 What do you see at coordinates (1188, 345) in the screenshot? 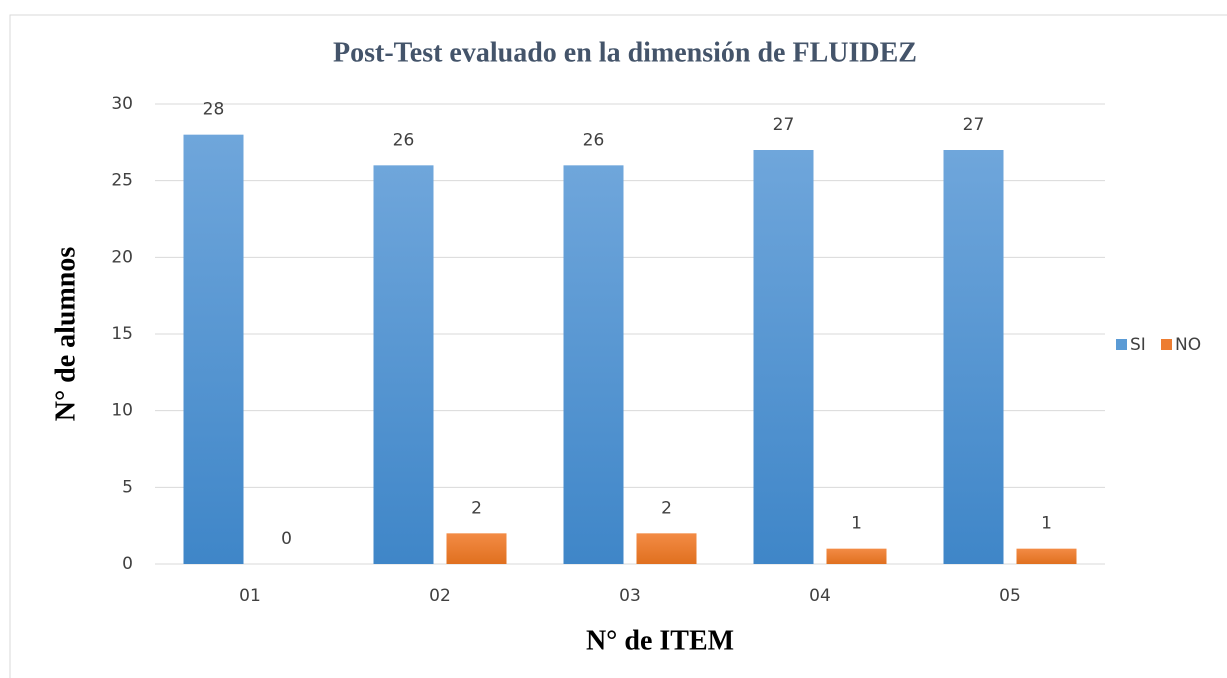
I see `legend-label: NO` at bounding box center [1188, 345].